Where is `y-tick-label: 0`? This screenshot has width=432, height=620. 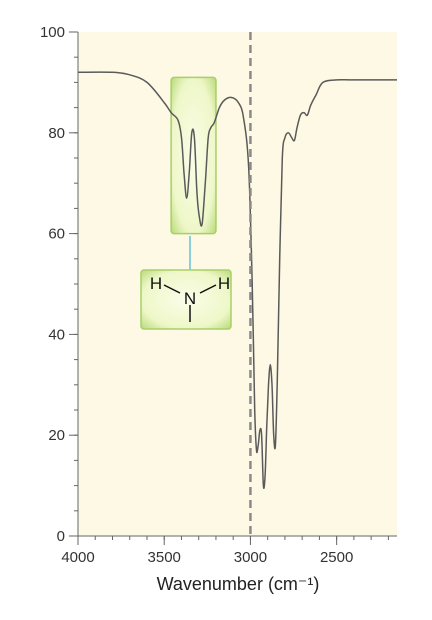 y-tick-label: 0 is located at coordinates (61, 536).